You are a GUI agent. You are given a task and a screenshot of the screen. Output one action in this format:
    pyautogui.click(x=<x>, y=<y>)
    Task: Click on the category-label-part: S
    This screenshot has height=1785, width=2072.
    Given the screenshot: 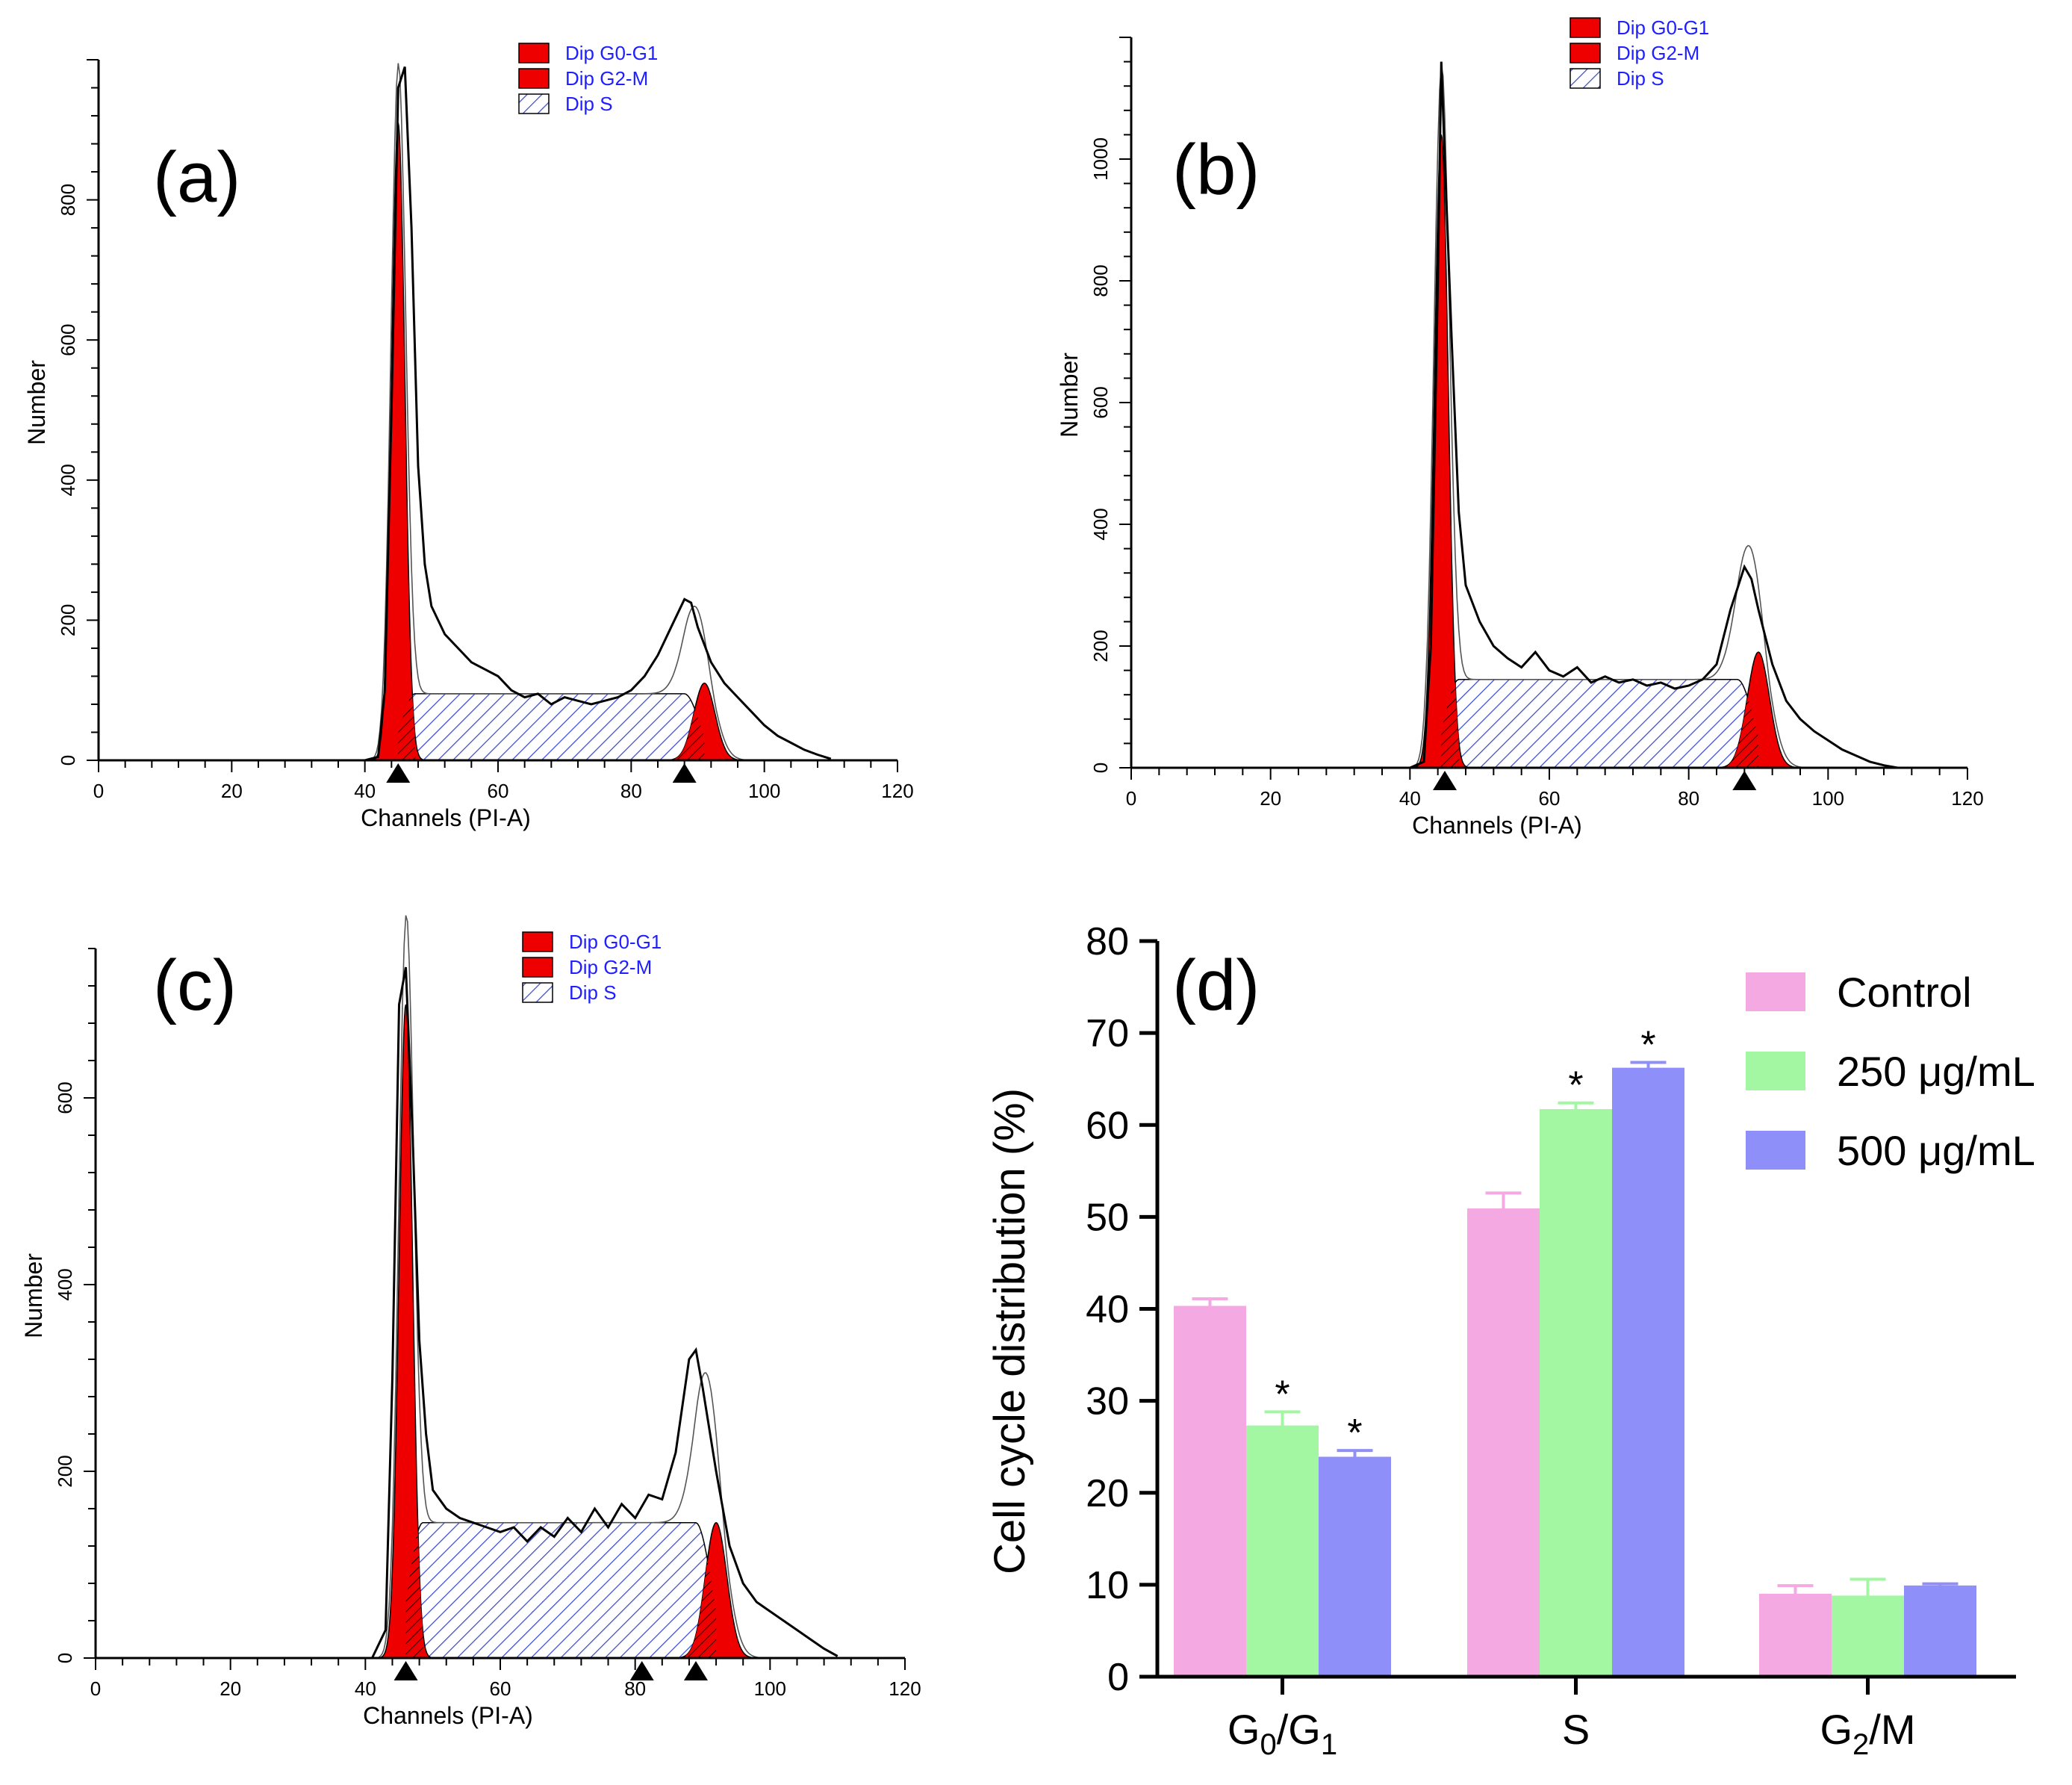 What is the action you would take?
    pyautogui.click(x=1576, y=1729)
    